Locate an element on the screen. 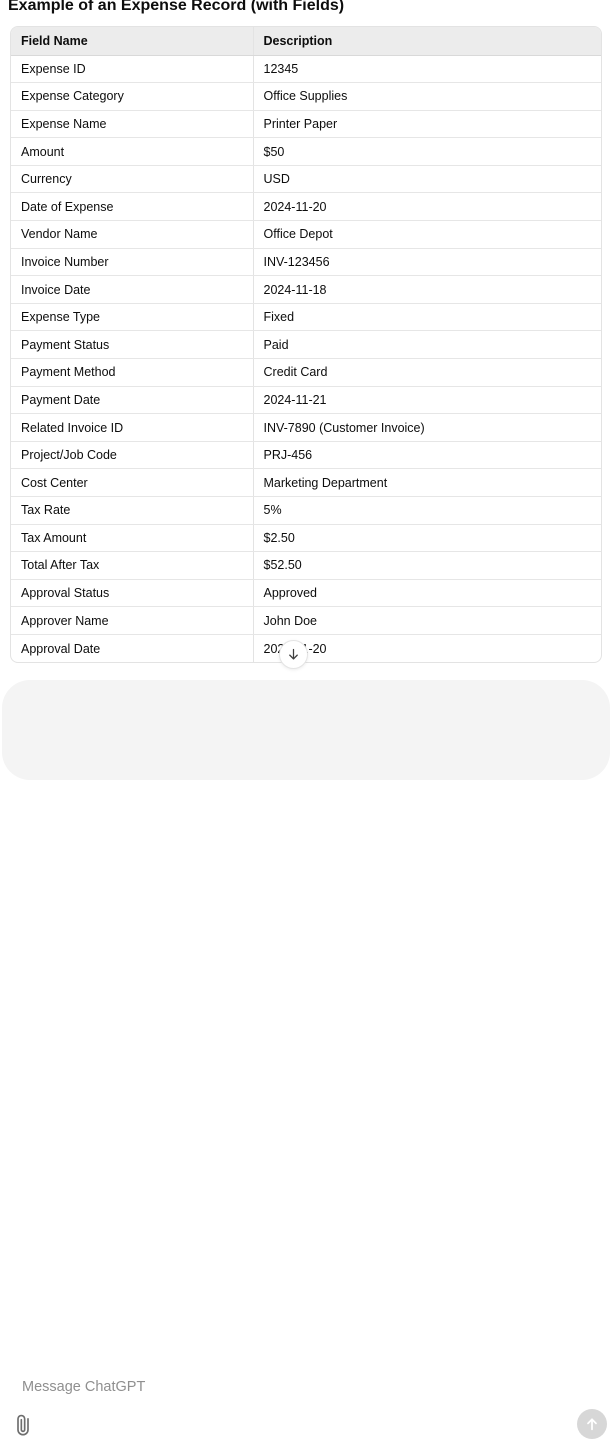 The image size is (613, 1439). table-row: Tax Amount $2.50 is located at coordinates (306, 538).